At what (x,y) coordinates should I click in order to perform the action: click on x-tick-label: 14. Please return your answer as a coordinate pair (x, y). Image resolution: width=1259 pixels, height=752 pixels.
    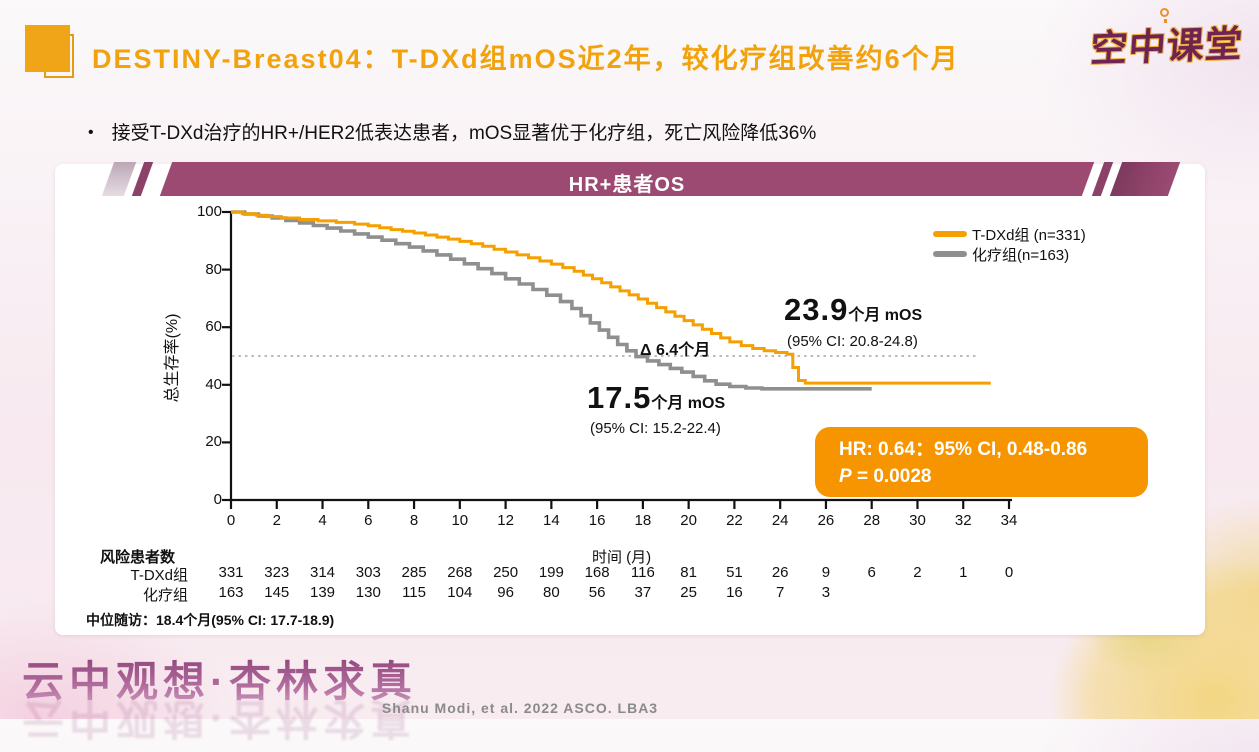
    Looking at the image, I should click on (551, 520).